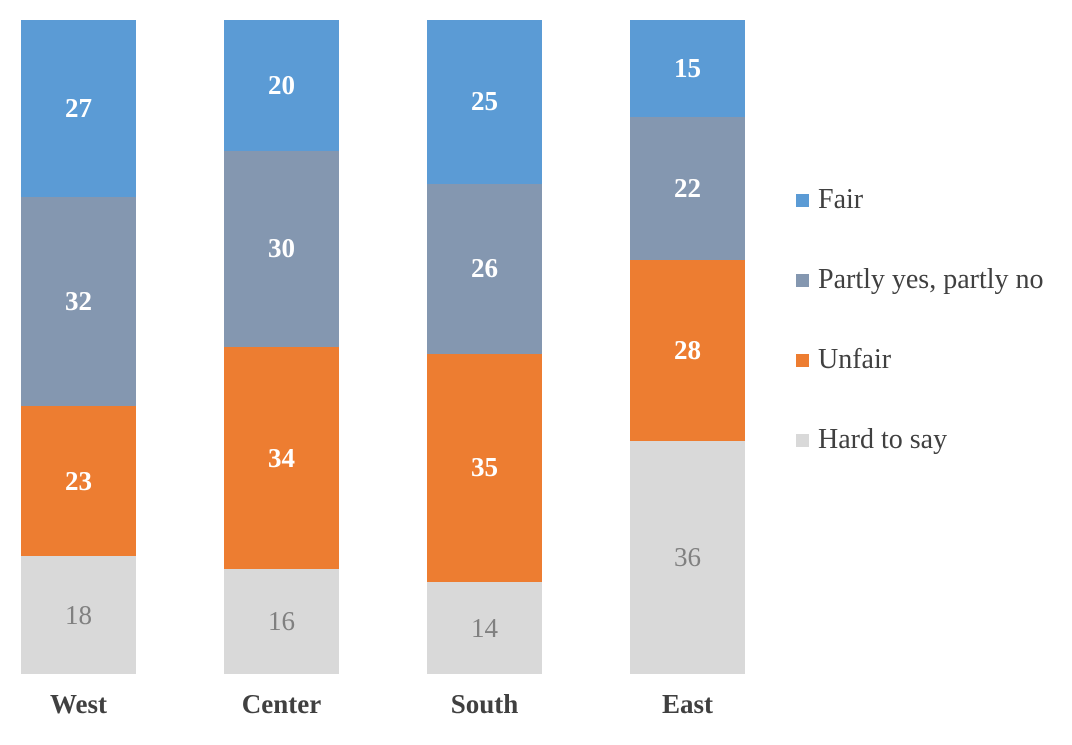 The image size is (1072, 745). I want to click on segment-value-label: 23, so click(78, 480).